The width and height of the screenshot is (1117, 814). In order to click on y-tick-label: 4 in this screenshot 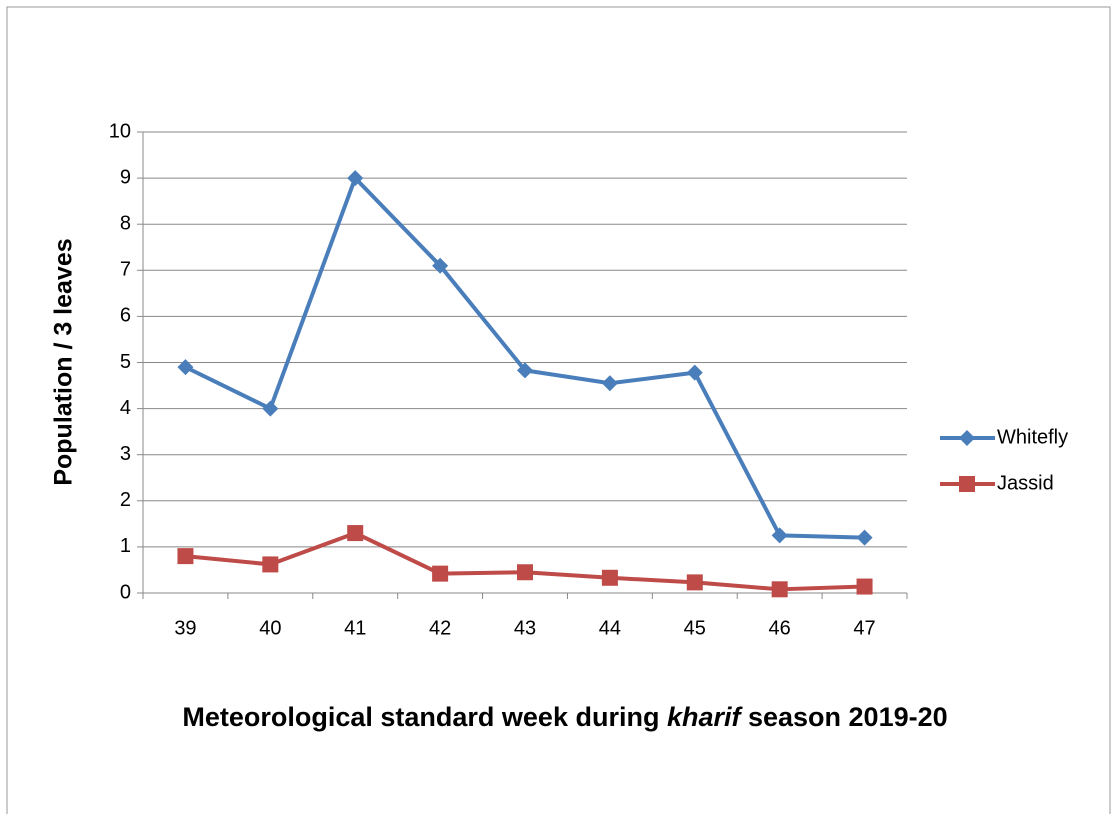, I will do `click(125, 408)`.